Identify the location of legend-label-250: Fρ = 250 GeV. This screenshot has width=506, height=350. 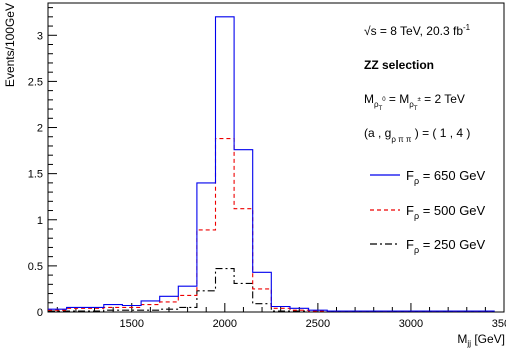
(446, 246).